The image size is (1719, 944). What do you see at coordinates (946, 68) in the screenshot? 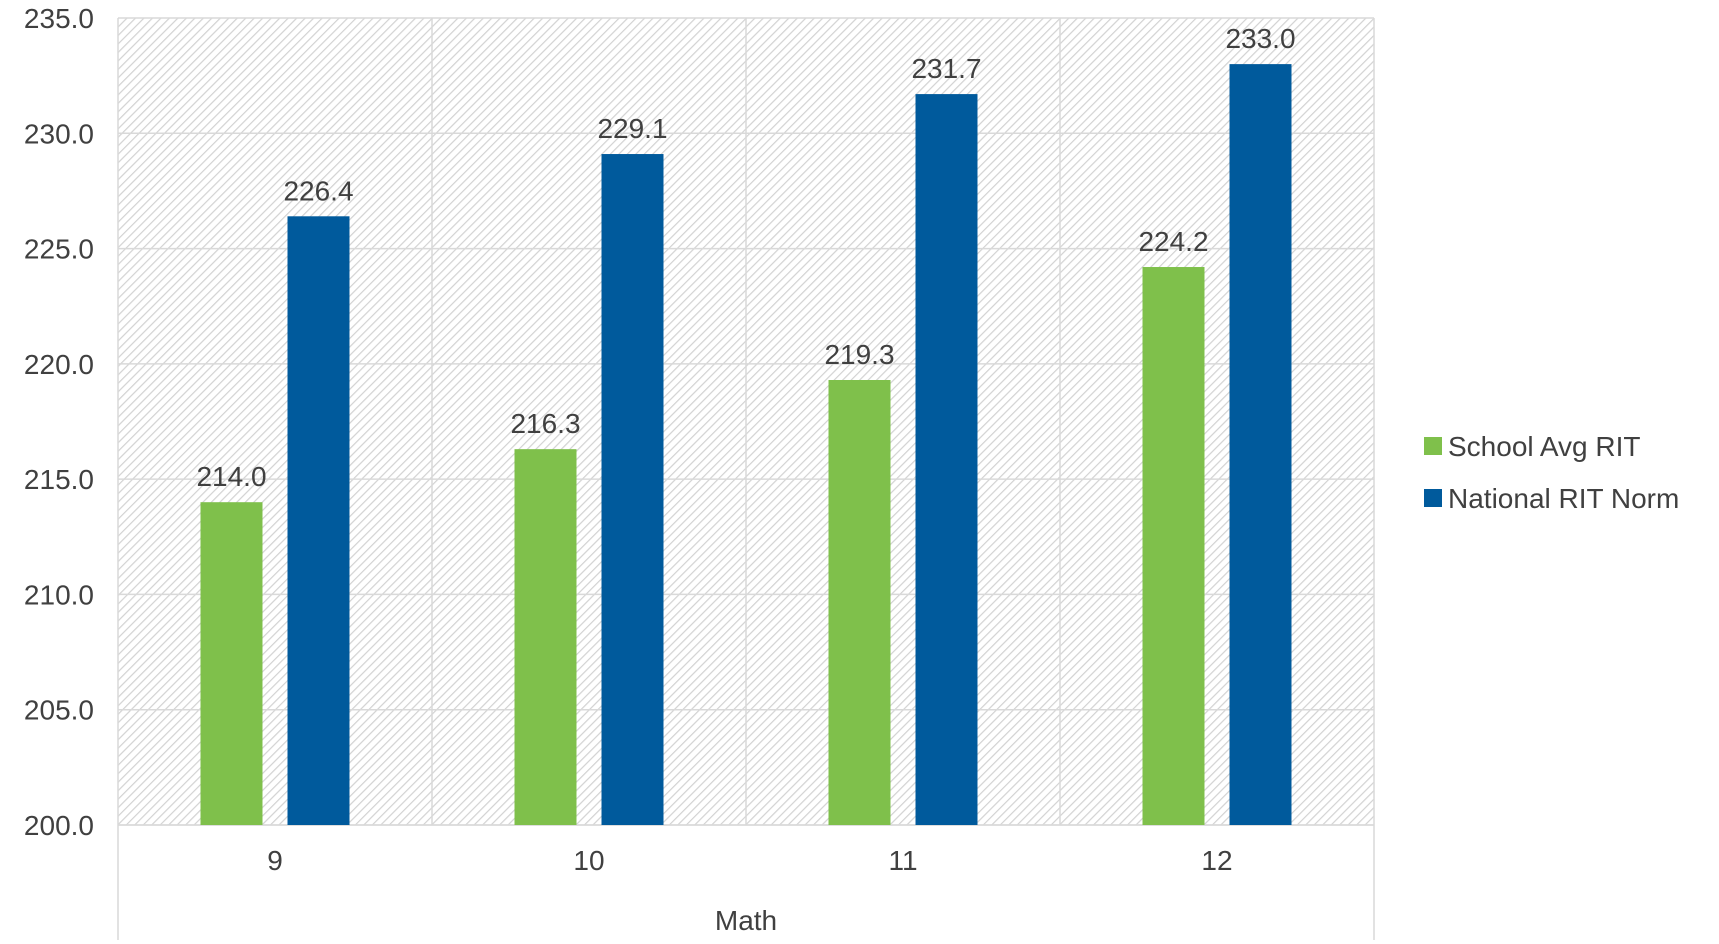
I see `data-label: 231.7` at bounding box center [946, 68].